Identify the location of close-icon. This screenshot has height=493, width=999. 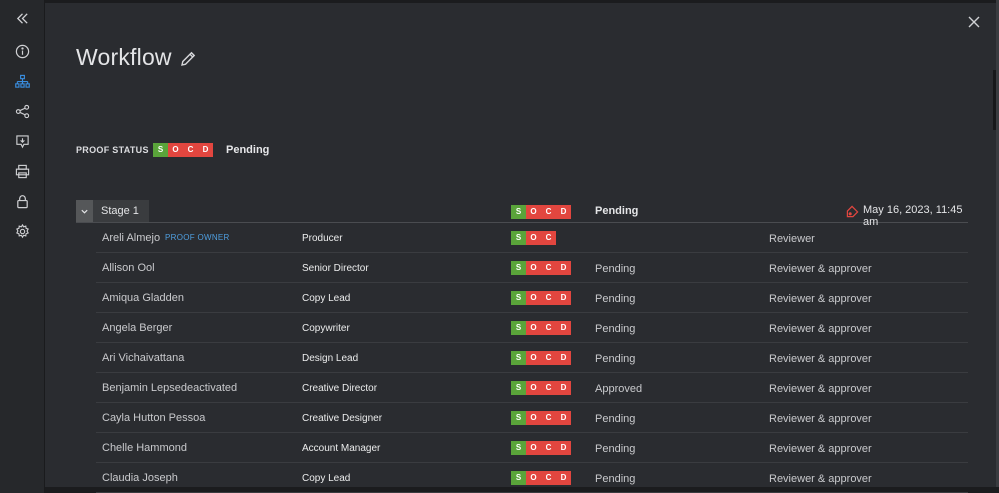
(974, 22).